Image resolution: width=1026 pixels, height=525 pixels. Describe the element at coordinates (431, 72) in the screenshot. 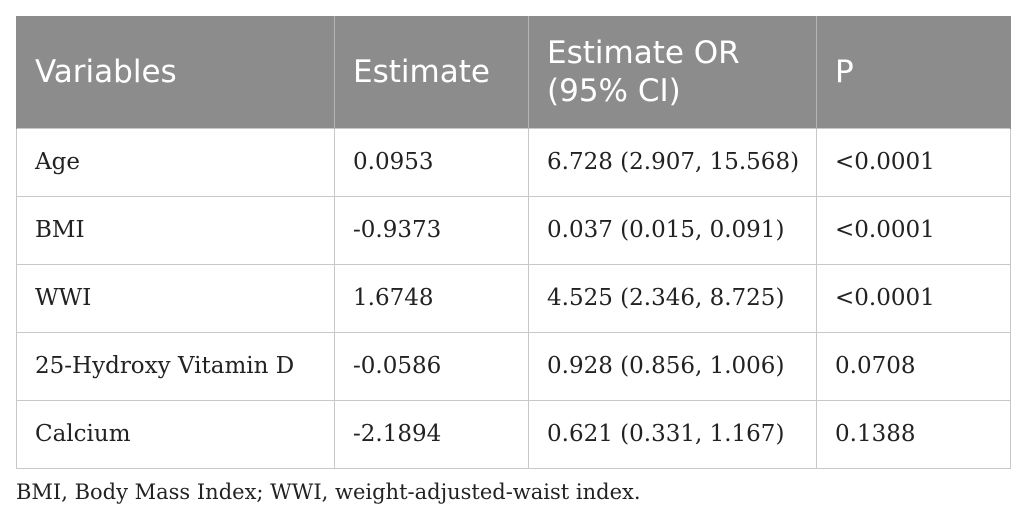

I see `header-estimate: Estimate` at that location.